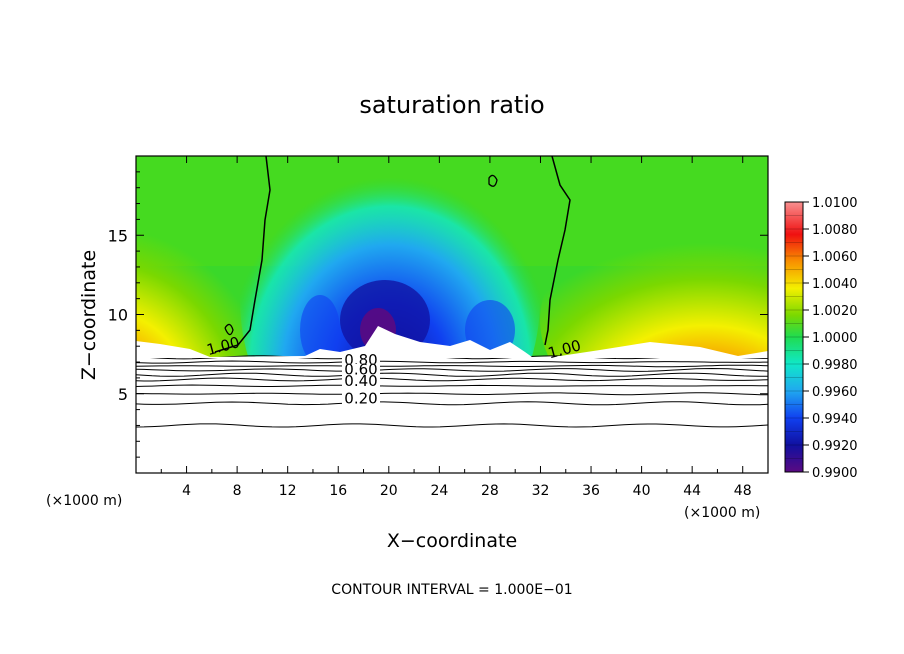  What do you see at coordinates (490, 329) in the screenshot?
I see `side-cell-right` at bounding box center [490, 329].